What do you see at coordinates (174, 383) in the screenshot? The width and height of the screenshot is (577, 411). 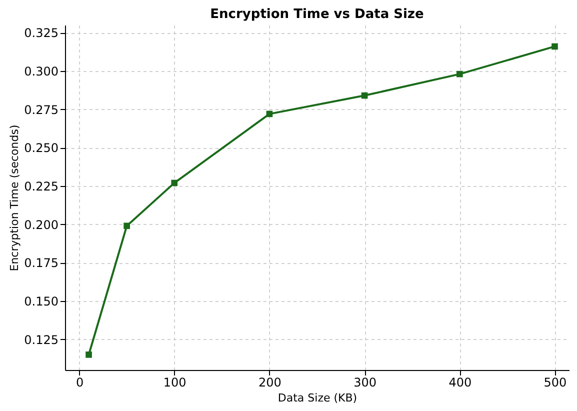 I see `x-tick-label: 100` at bounding box center [174, 383].